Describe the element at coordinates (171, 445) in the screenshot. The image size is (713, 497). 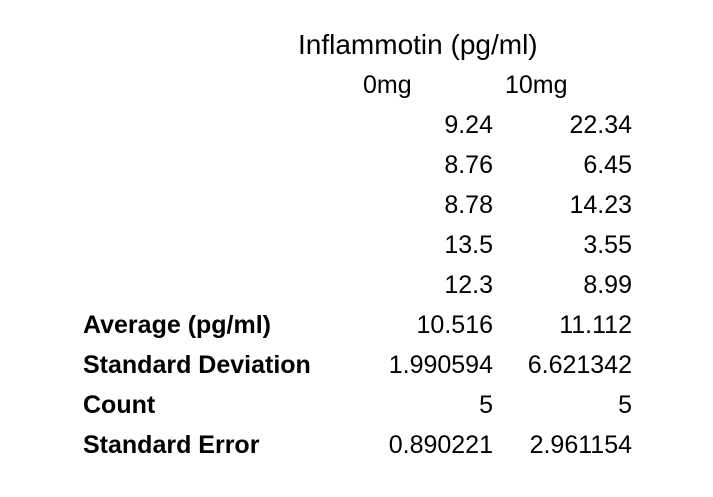
I see `stat-label-standard-error: Standard Error` at that location.